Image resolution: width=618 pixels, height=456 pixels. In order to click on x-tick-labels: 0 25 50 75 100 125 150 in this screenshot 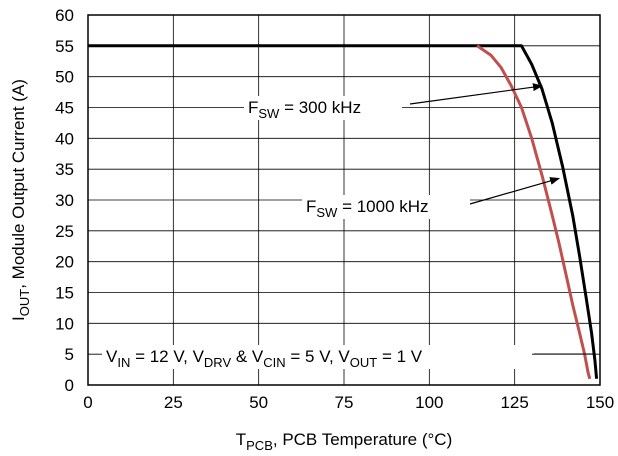, I will do `click(348, 402)`.